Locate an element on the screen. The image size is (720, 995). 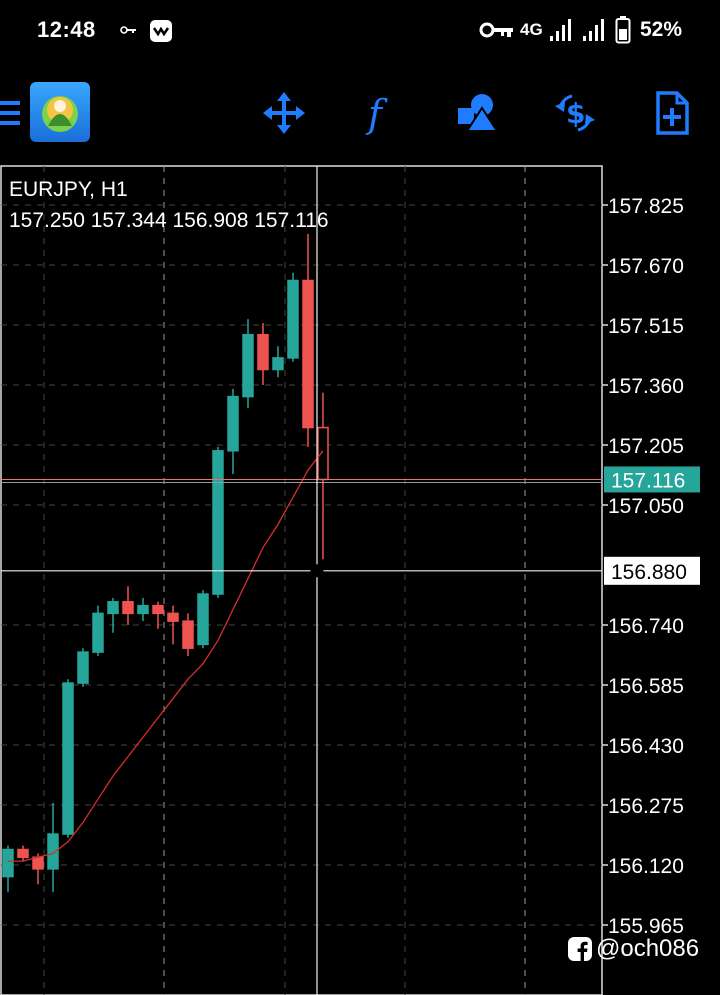
document-plus-icon is located at coordinates (672, 113).